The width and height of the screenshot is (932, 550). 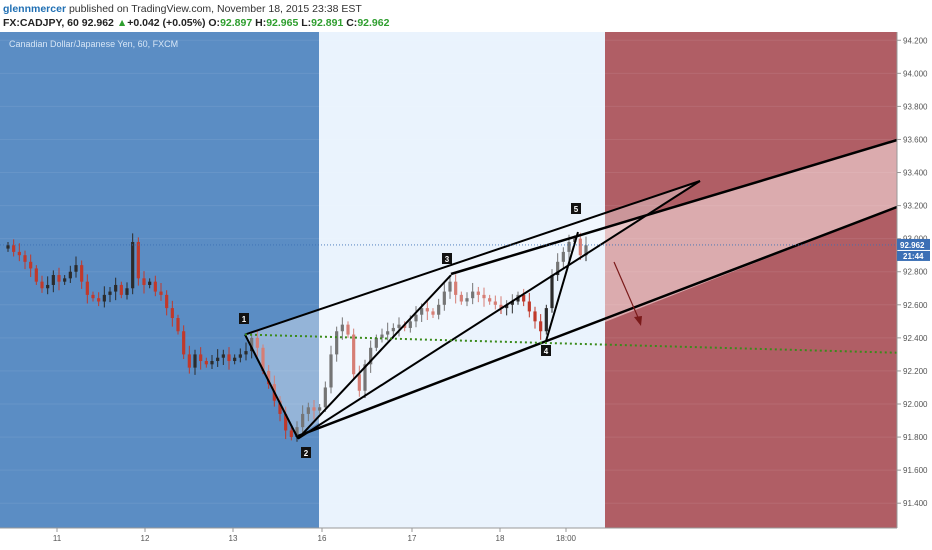 I want to click on time-axis-bg, so click(x=466, y=539).